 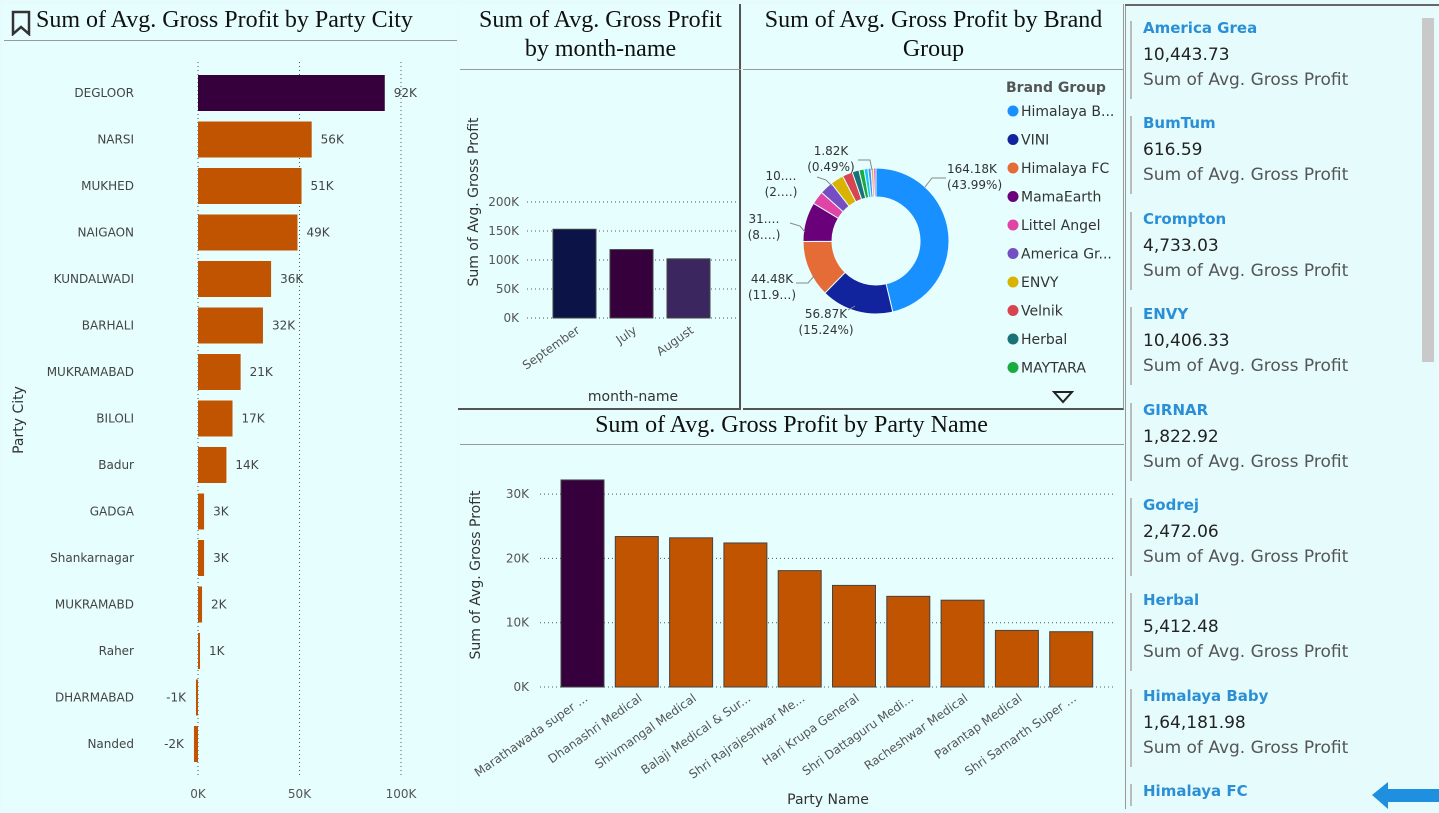 I want to click on city-x-tick-label: 100K, so click(x=402, y=794).